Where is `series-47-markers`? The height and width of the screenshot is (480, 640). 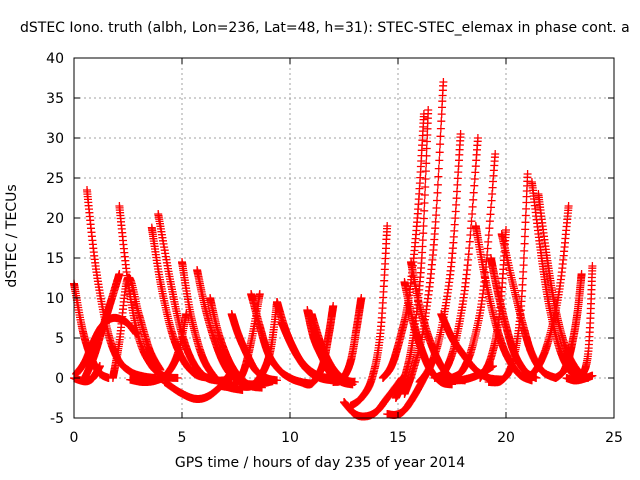
series-47-markers is located at coordinates (579, 378).